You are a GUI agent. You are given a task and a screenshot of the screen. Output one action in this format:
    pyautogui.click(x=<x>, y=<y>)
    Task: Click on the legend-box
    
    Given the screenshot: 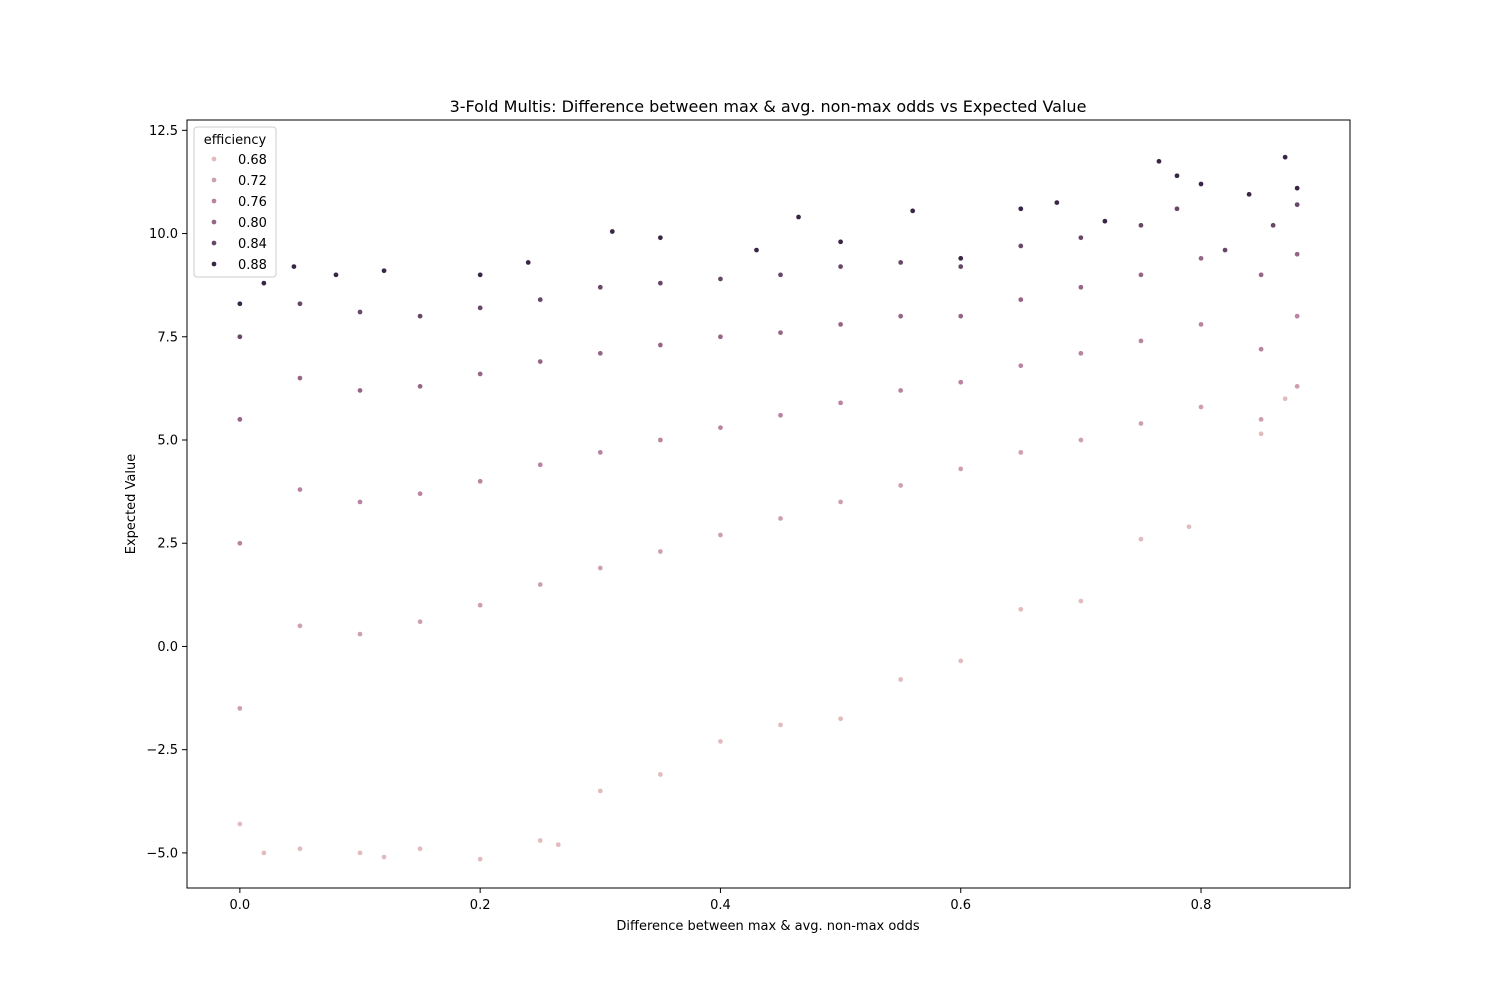 What is the action you would take?
    pyautogui.click(x=235, y=202)
    